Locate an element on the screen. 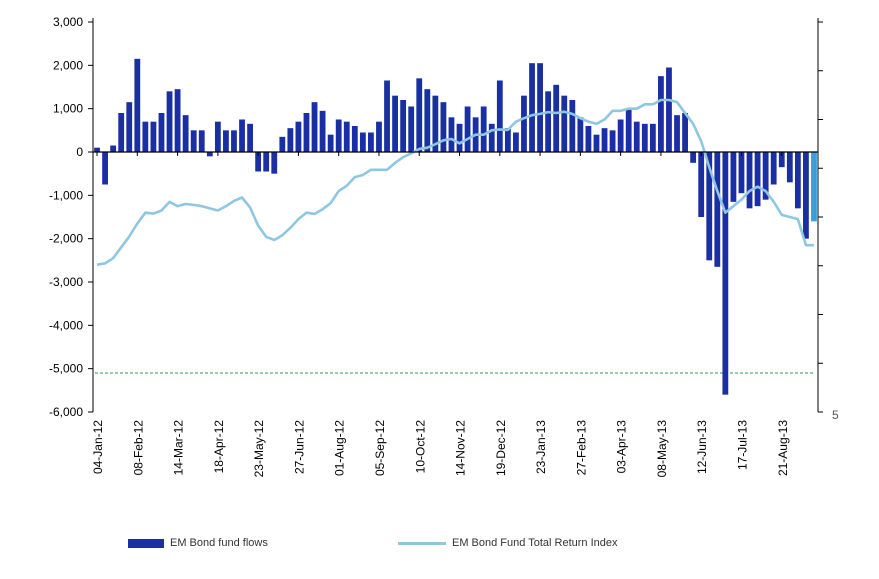 The image size is (879, 579). legend-flows-swatch is located at coordinates (146, 543).